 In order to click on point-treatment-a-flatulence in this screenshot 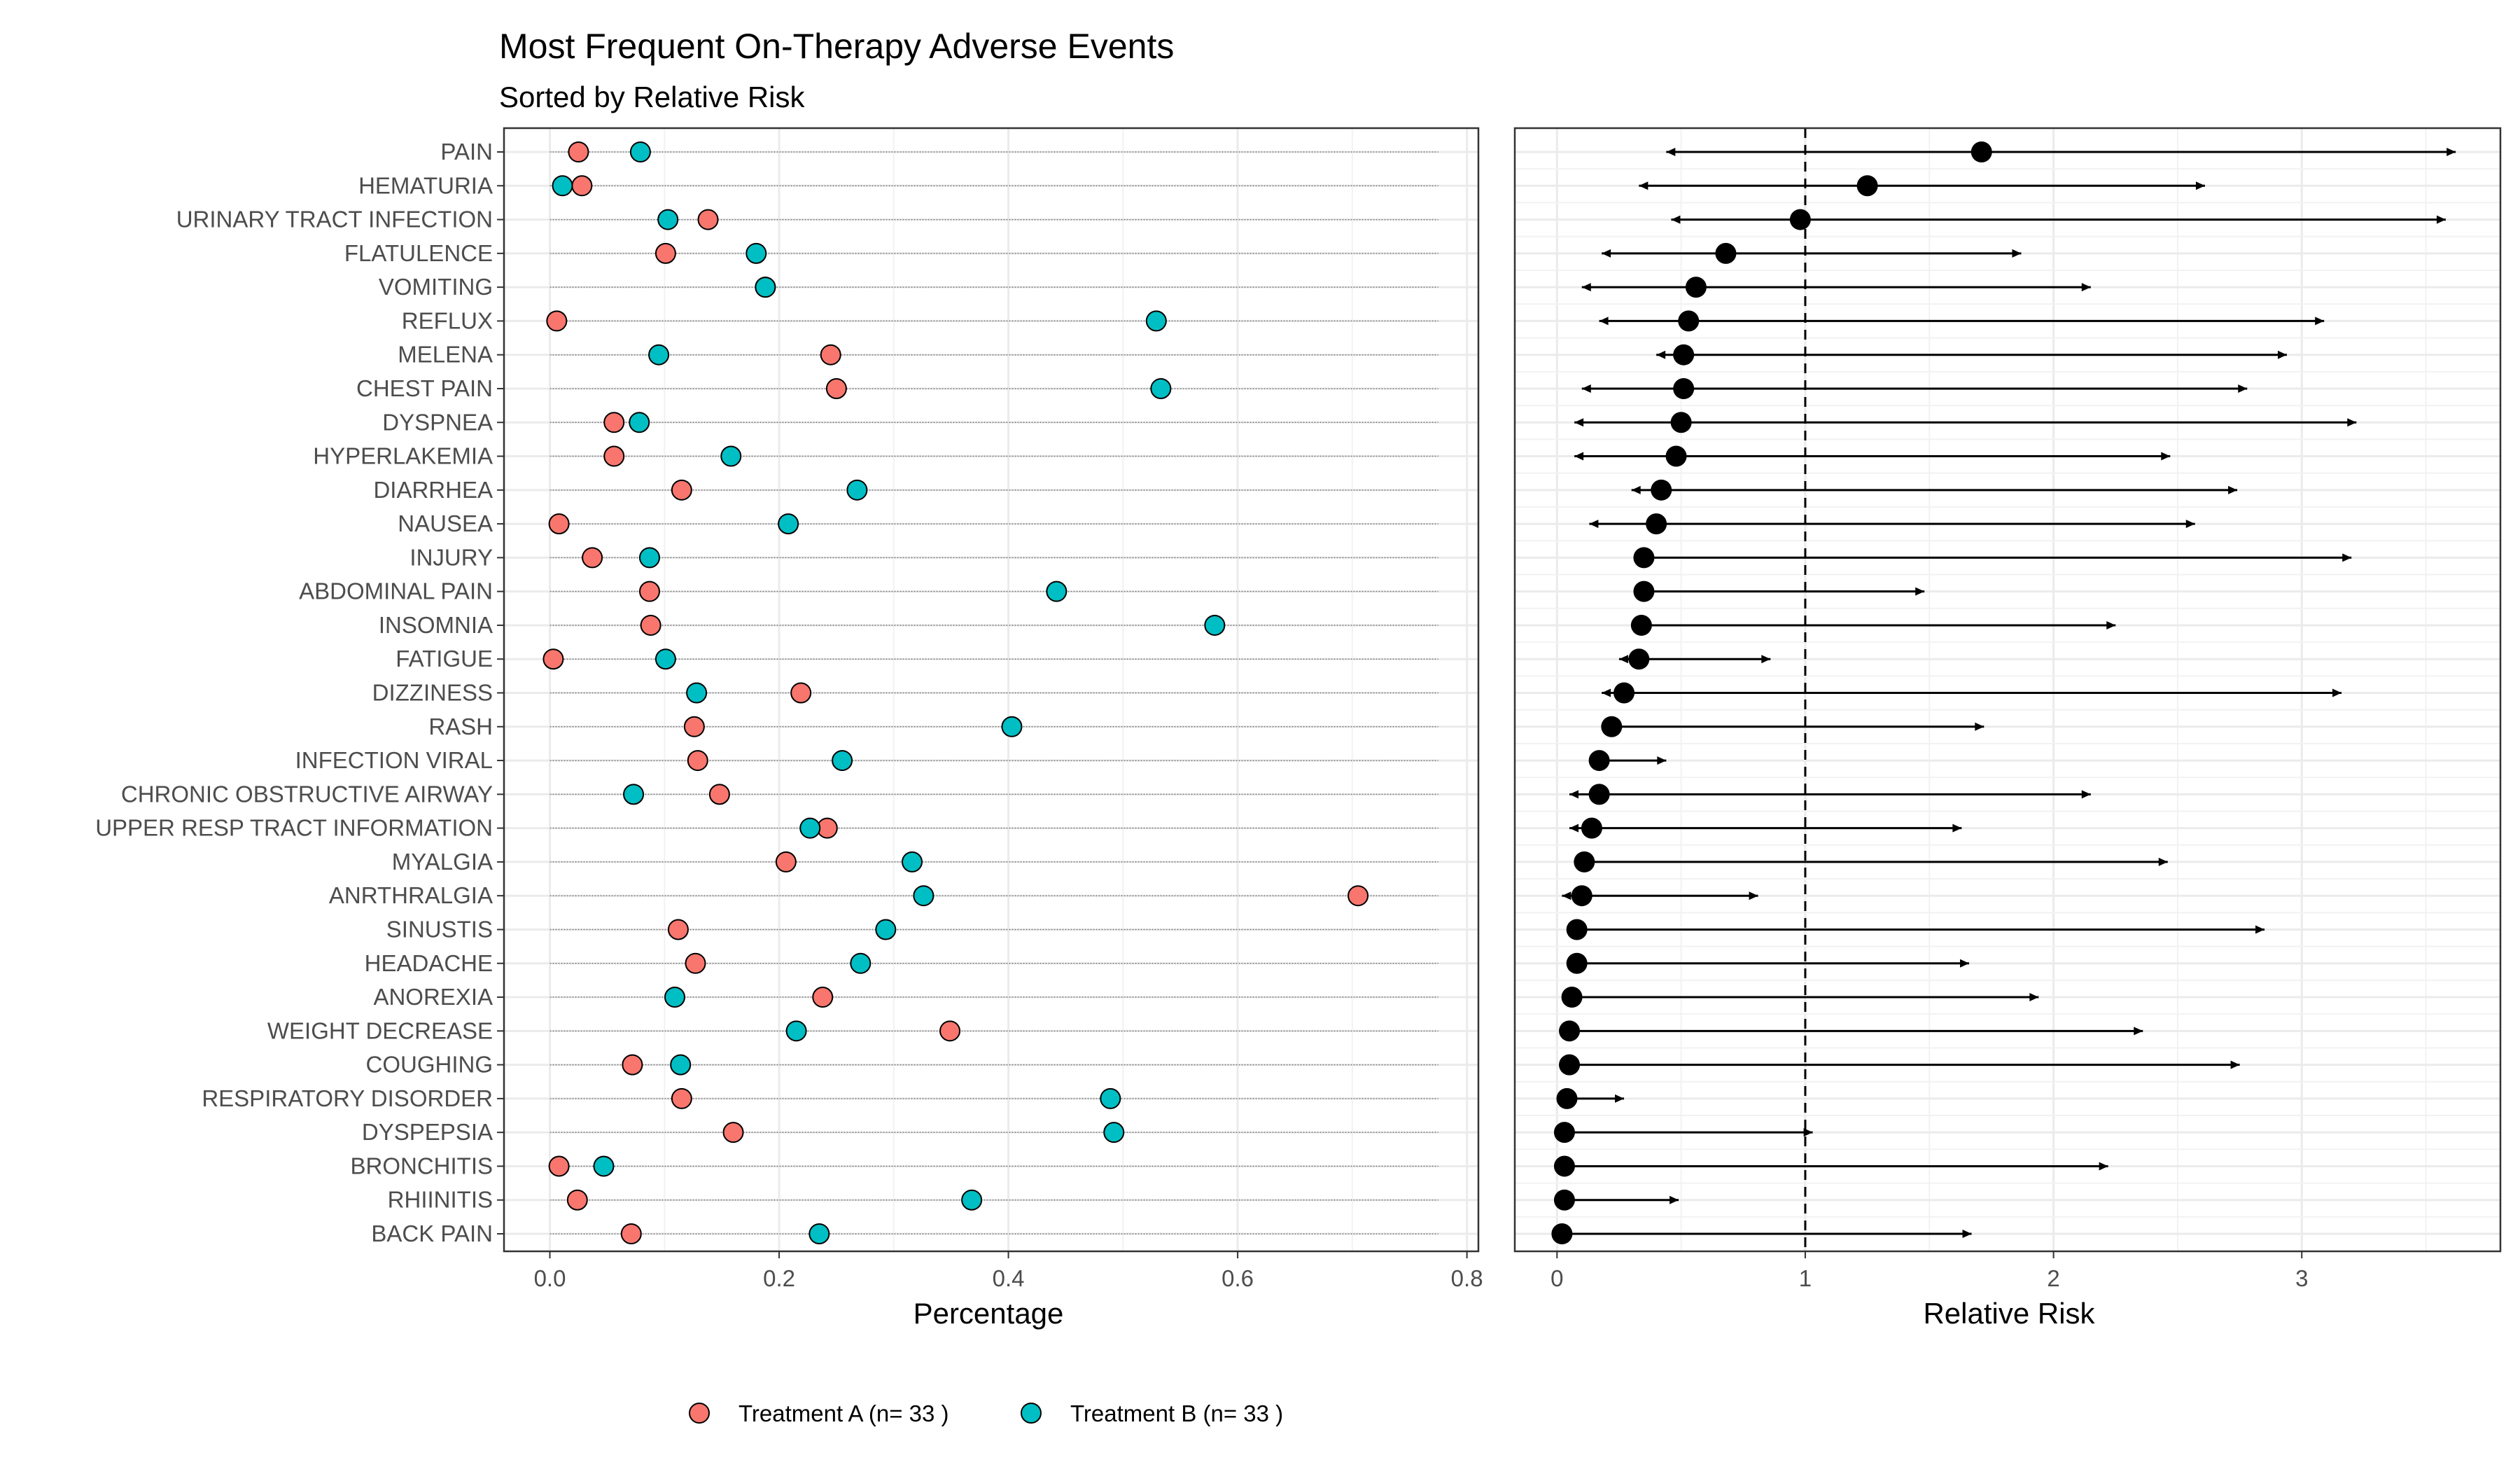, I will do `click(665, 253)`.